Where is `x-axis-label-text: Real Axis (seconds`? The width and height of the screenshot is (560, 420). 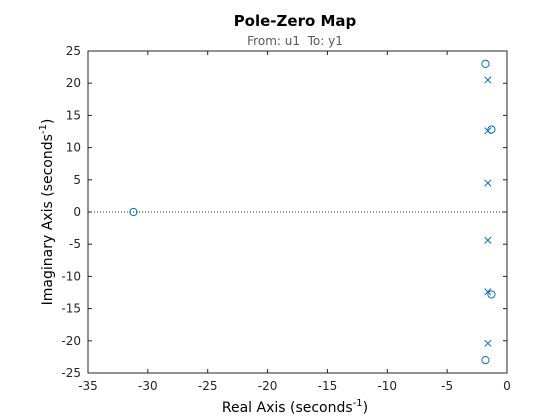
x-axis-label-text: Real Axis (seconds is located at coordinates (287, 408).